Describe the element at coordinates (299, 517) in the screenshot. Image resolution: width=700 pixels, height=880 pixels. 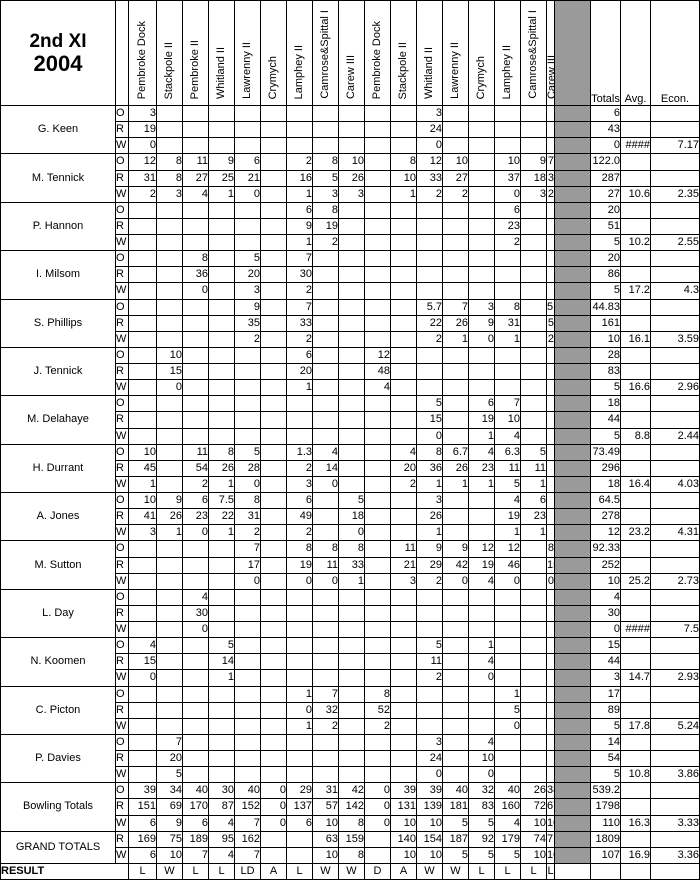
I see `stat-cell: 49` at that location.